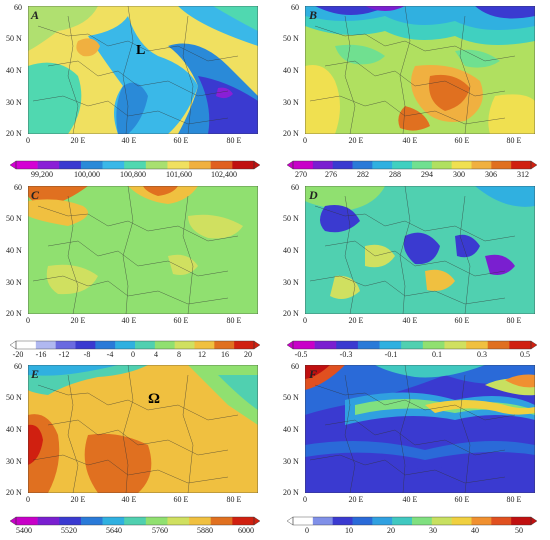  Describe the element at coordinates (41, 354) in the screenshot. I see `colorbar-tick: -16` at that location.